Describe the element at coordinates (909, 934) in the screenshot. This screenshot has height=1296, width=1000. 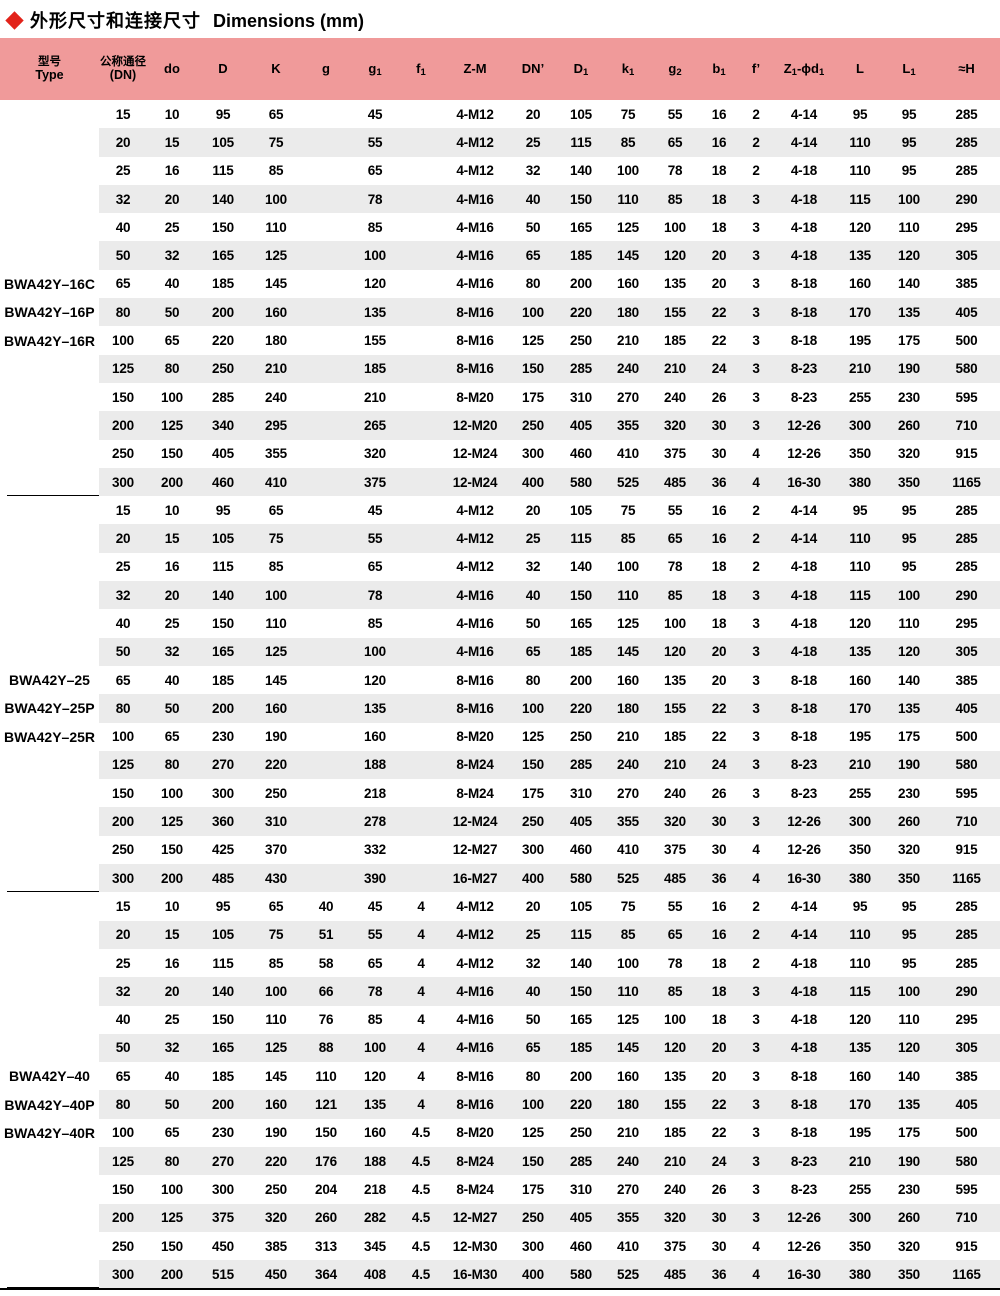
I see `cell-L1: 95` at that location.